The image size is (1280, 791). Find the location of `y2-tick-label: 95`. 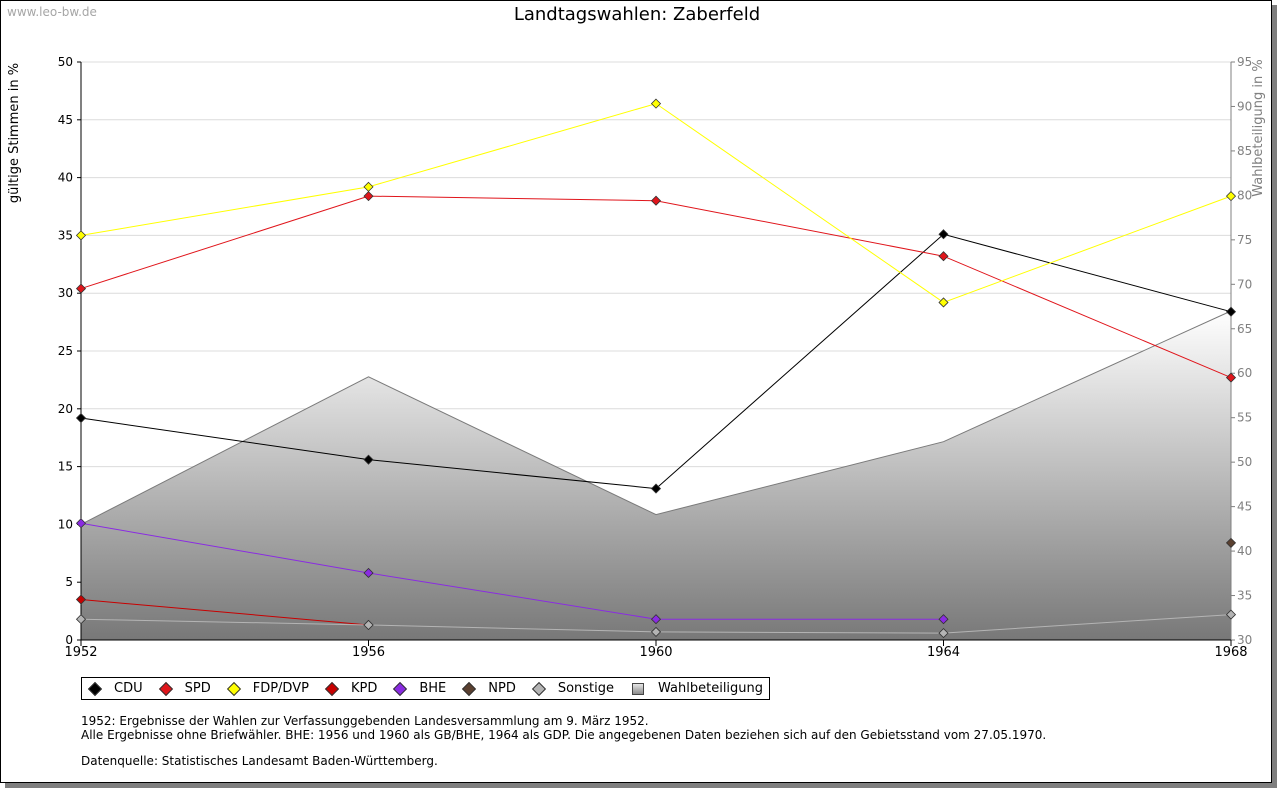

y2-tick-label: 95 is located at coordinates (1244, 62).